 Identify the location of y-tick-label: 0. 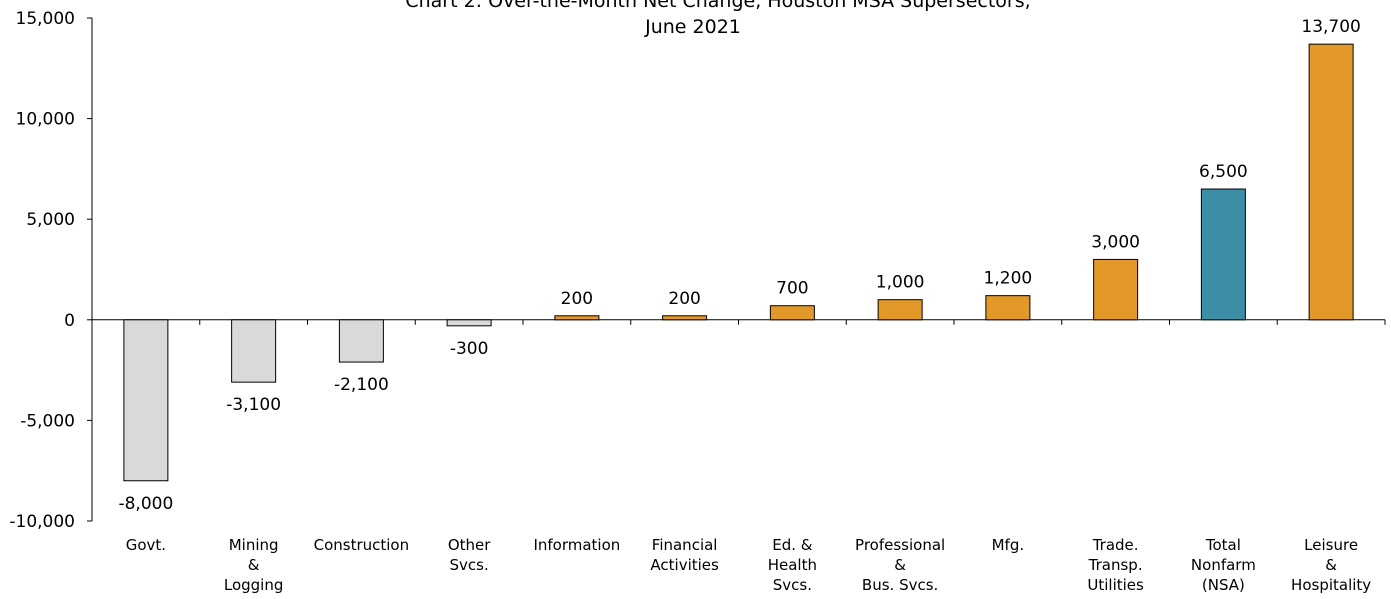
(69, 321).